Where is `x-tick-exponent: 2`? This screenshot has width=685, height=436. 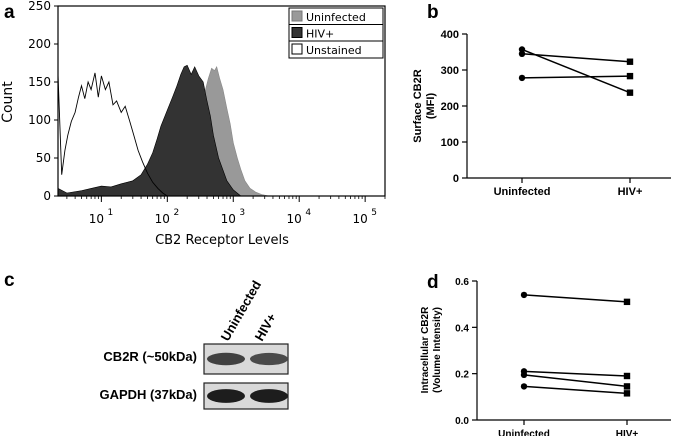 x-tick-exponent: 2 is located at coordinates (176, 213).